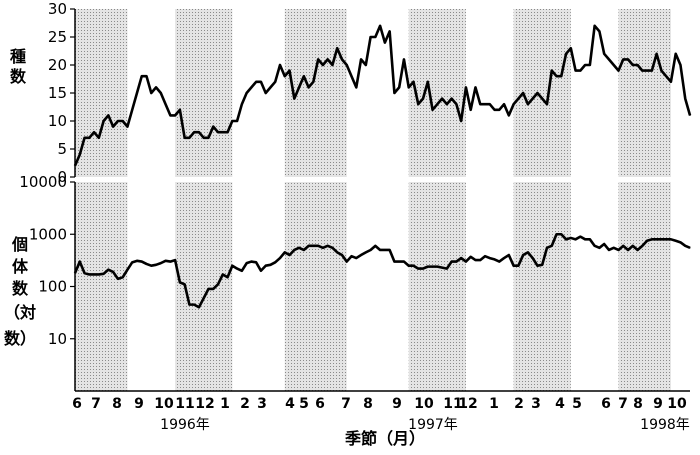 This screenshot has width=700, height=455. What do you see at coordinates (368, 404) in the screenshot?
I see `month-label-14: 8` at bounding box center [368, 404].